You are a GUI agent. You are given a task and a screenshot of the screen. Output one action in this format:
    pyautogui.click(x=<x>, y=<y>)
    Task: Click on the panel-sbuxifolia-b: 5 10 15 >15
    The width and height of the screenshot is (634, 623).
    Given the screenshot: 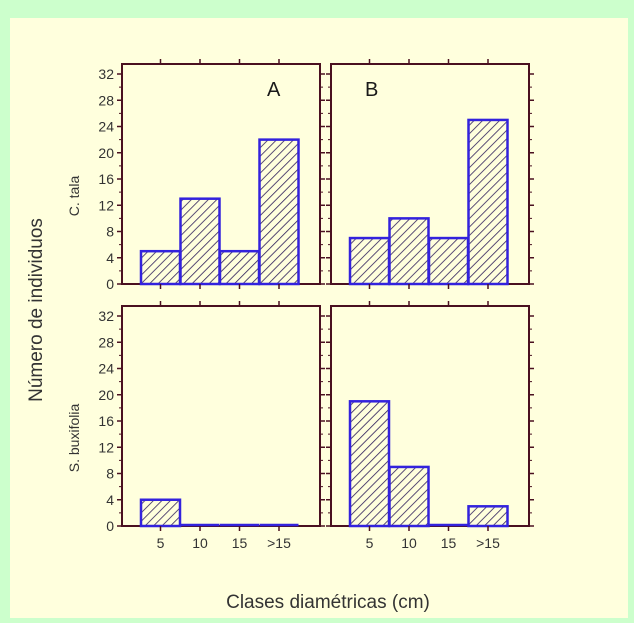 What is the action you would take?
    pyautogui.click(x=430, y=426)
    